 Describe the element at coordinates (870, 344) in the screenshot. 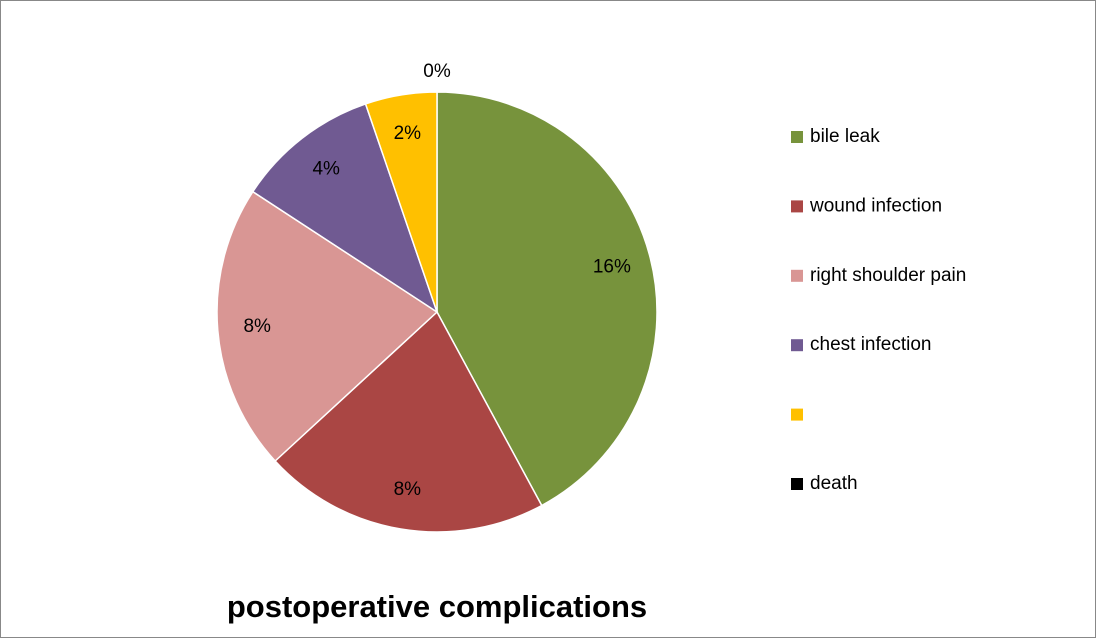

I see `legend-label: chest infection` at that location.